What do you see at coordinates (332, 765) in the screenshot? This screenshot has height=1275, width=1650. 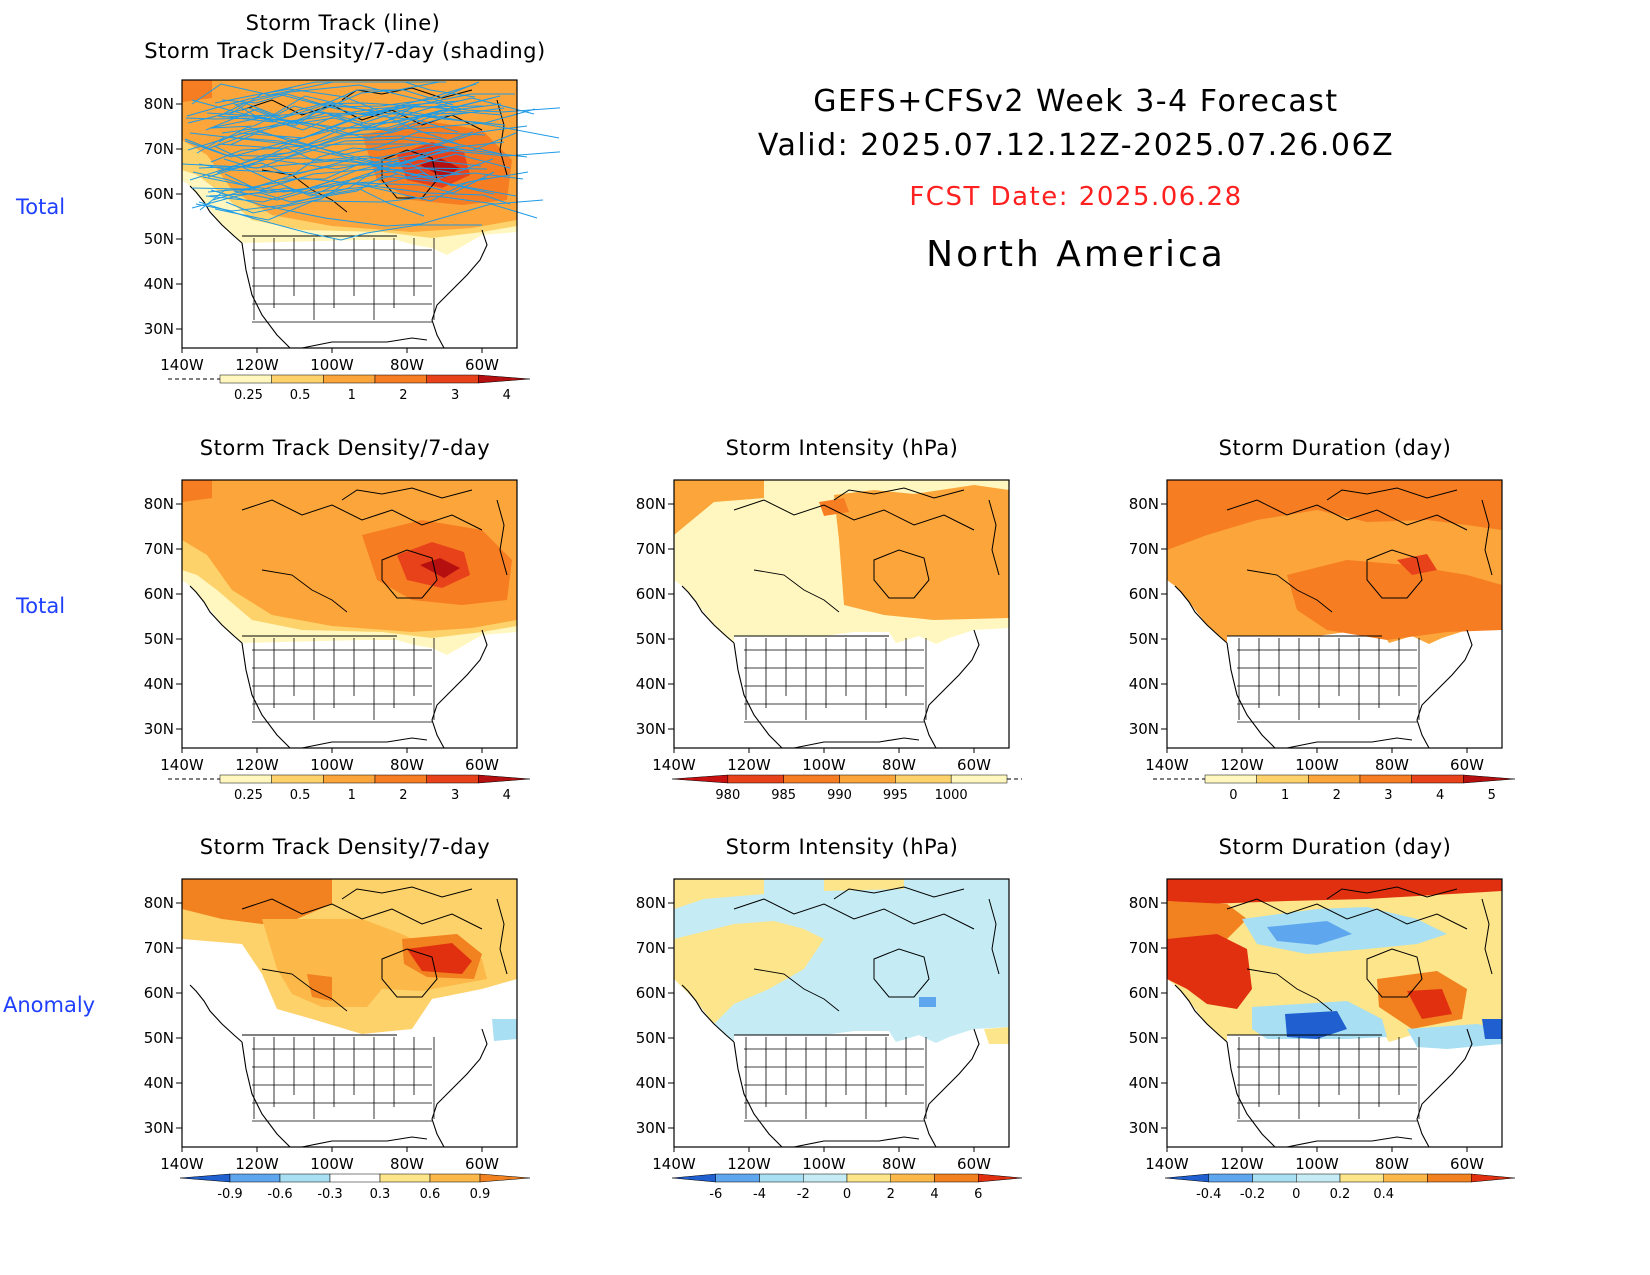 I see `lon-label: 100W` at bounding box center [332, 765].